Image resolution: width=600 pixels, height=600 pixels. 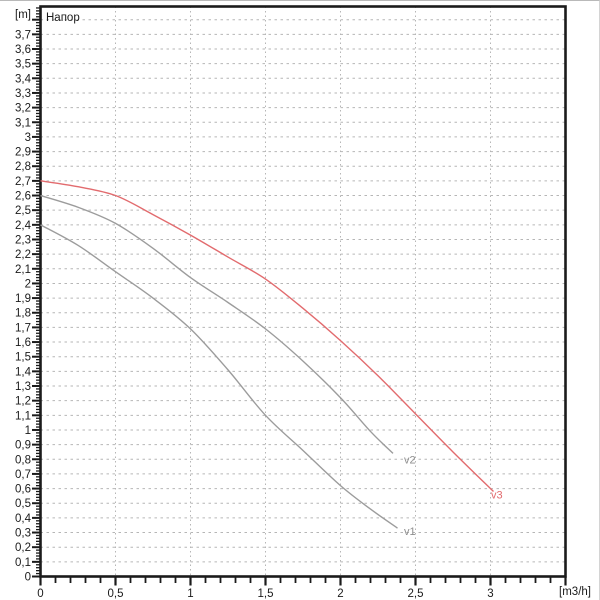 What do you see at coordinates (410, 460) in the screenshot?
I see `curve-label-v2: v2` at bounding box center [410, 460].